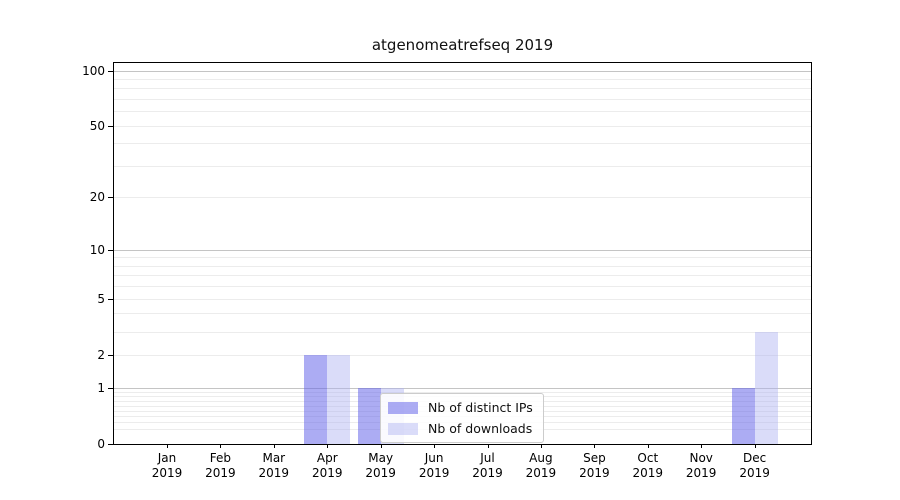 The height and width of the screenshot is (500, 900). Describe the element at coordinates (594, 458) in the screenshot. I see `x-tick-month: Sep` at that location.